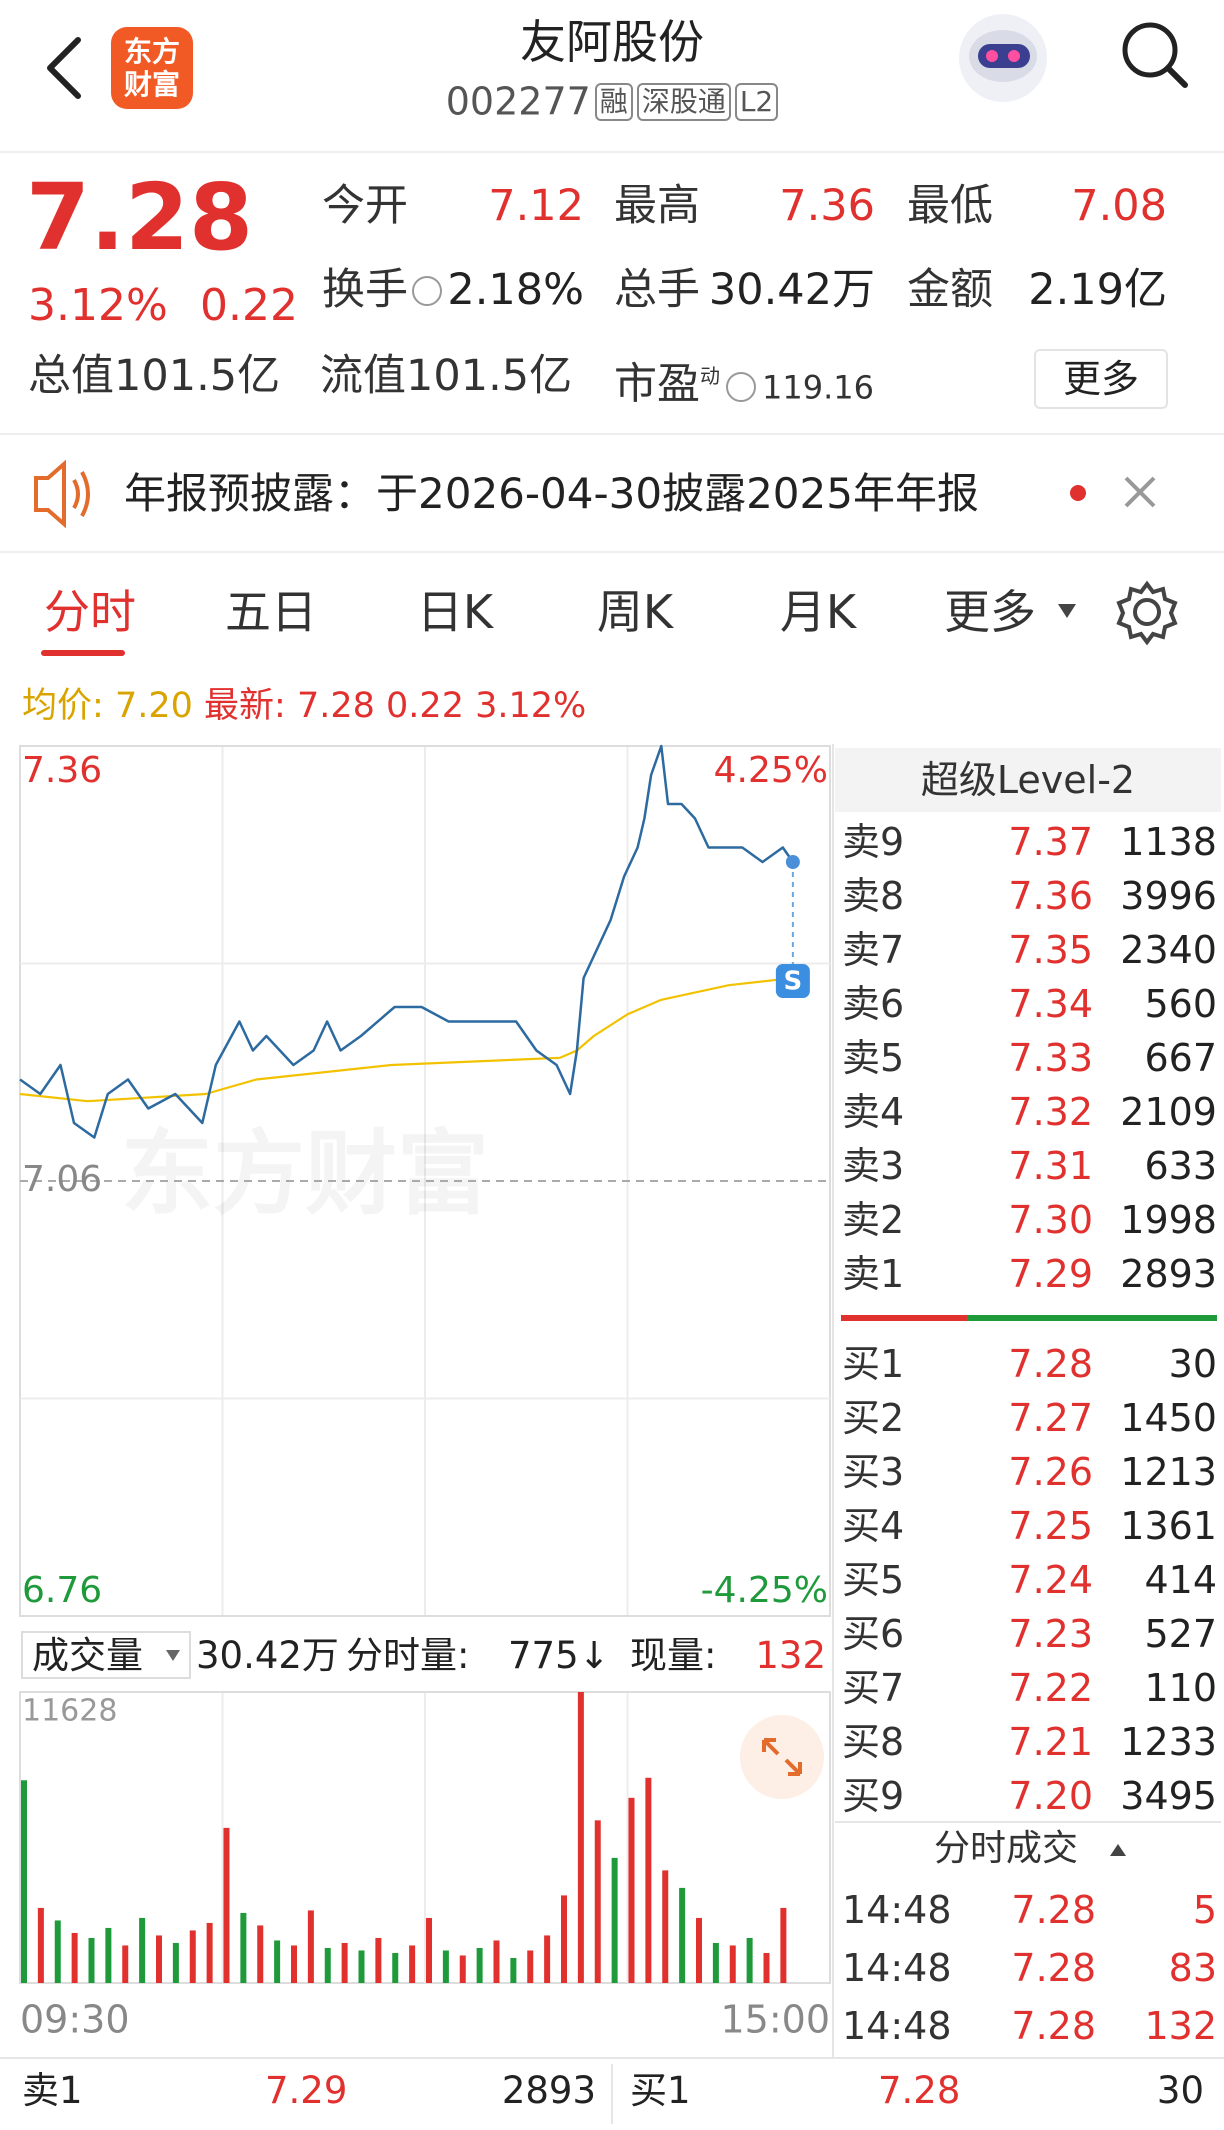 The width and height of the screenshot is (1224, 2130). What do you see at coordinates (1067, 611) in the screenshot?
I see `dropdown-caret` at bounding box center [1067, 611].